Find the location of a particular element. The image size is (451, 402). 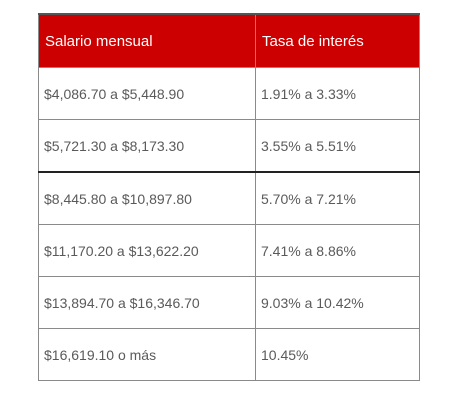

salary-cell: $5,721.30 a $8,173.30 is located at coordinates (147, 146).